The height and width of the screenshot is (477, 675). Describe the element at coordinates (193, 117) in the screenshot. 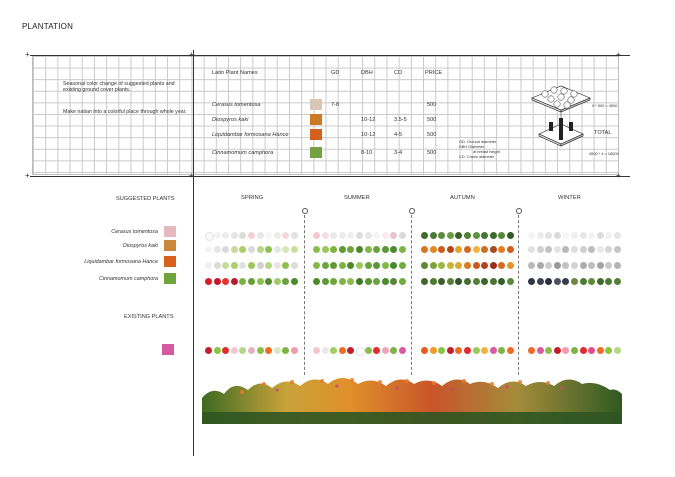

I see `frame-divider-top` at that location.